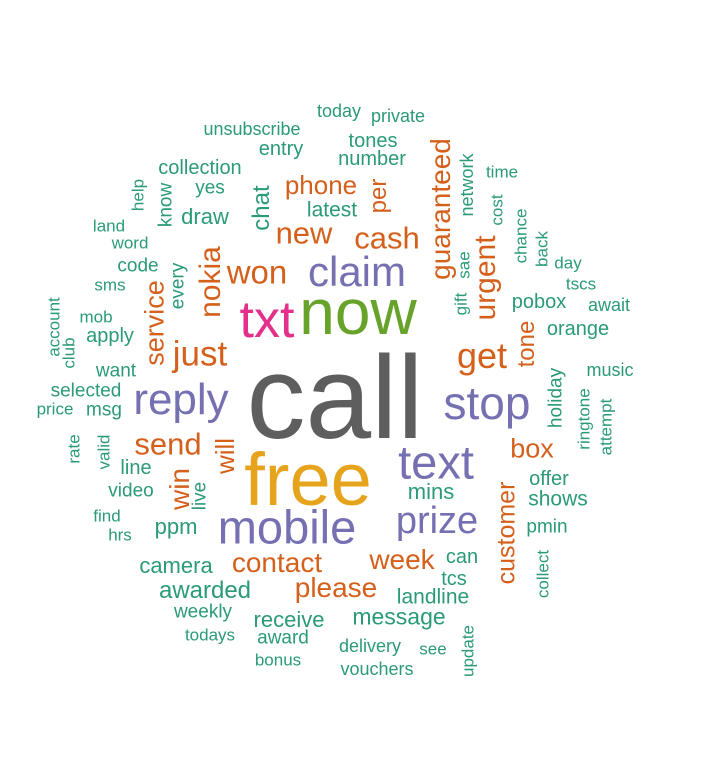 This screenshot has height=774, width=720. Describe the element at coordinates (267, 320) in the screenshot. I see `word-txt: txt` at that location.